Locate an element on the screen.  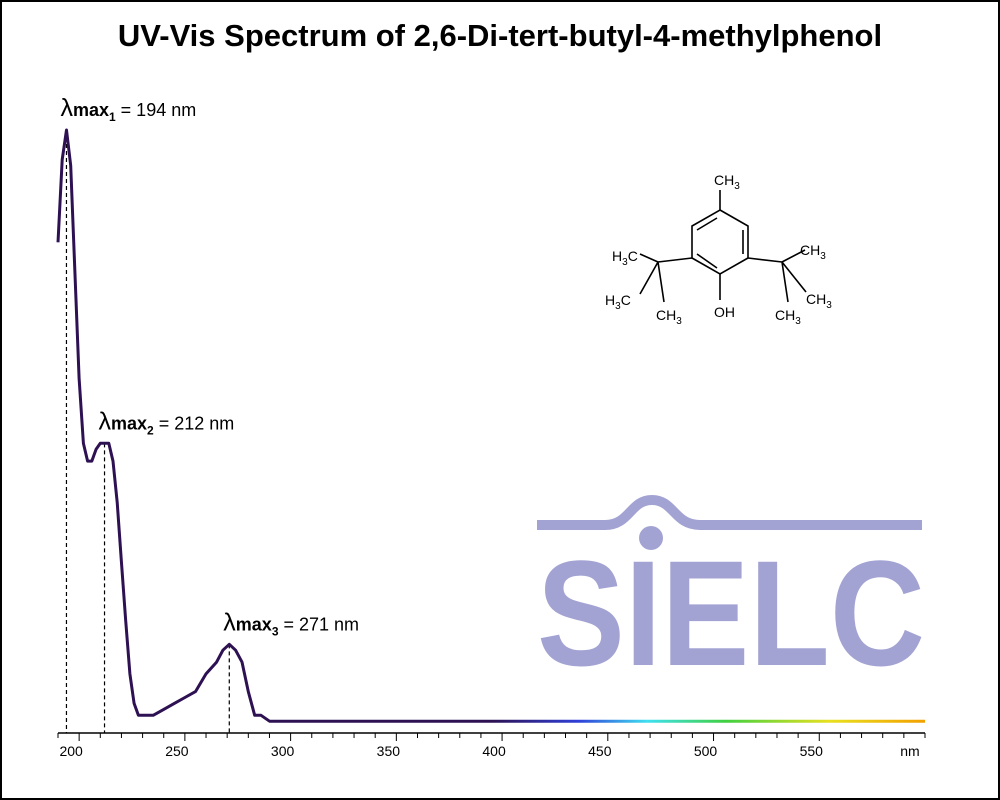
x-tick-label: 450 is located at coordinates (600, 751).